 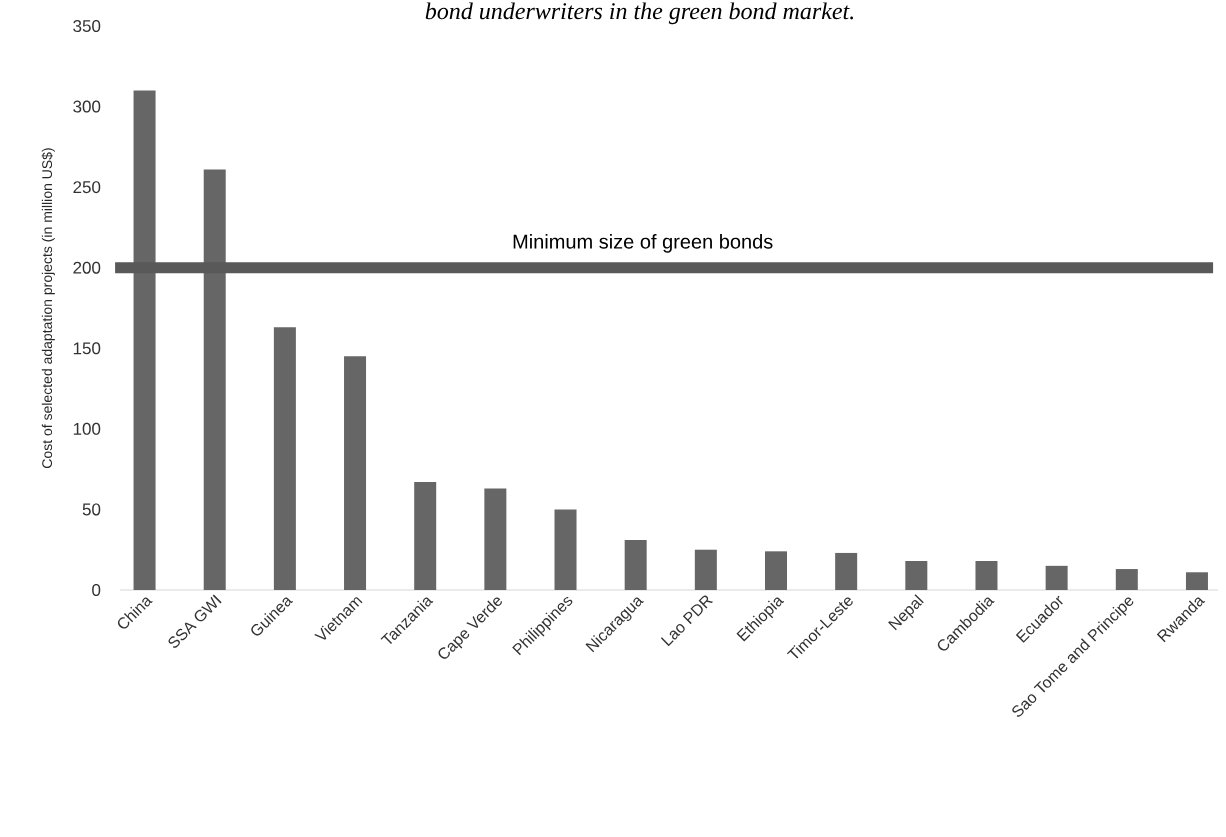 I want to click on ref-line-label: Minimum size of green bonds, so click(x=643, y=243).